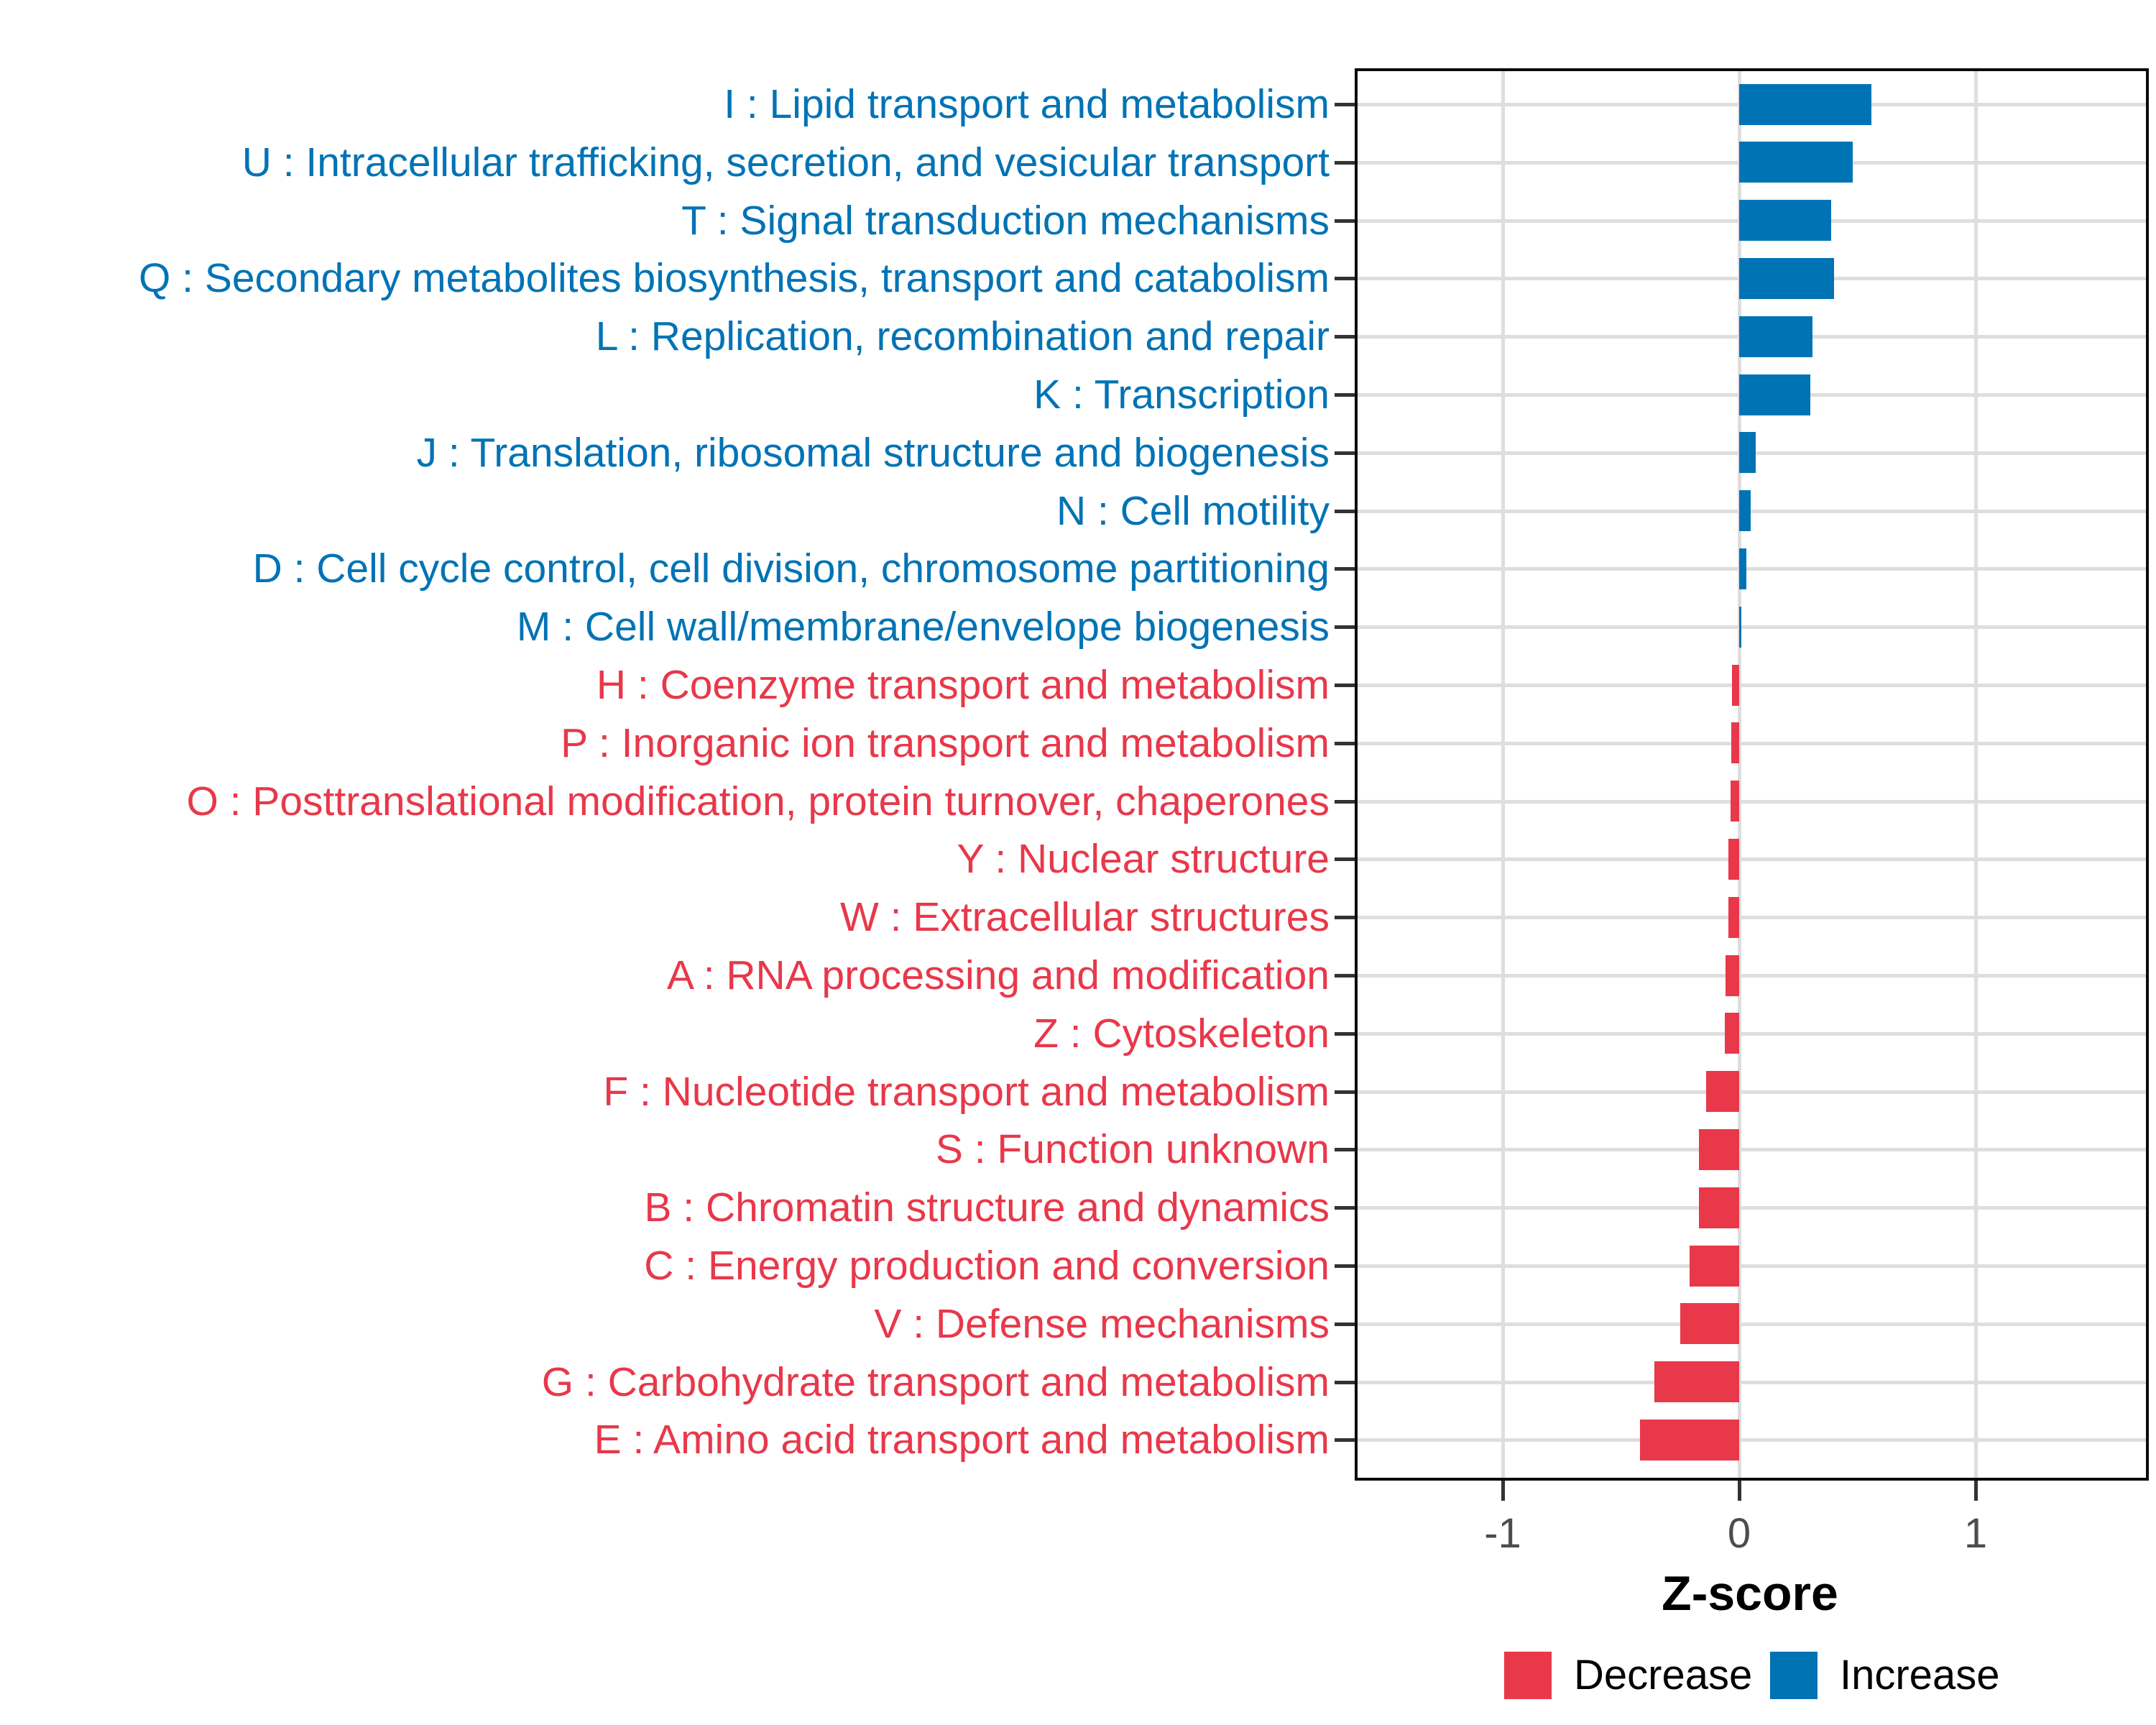 The image size is (2156, 1725). What do you see at coordinates (1785, 221) in the screenshot?
I see `bar-t` at bounding box center [1785, 221].